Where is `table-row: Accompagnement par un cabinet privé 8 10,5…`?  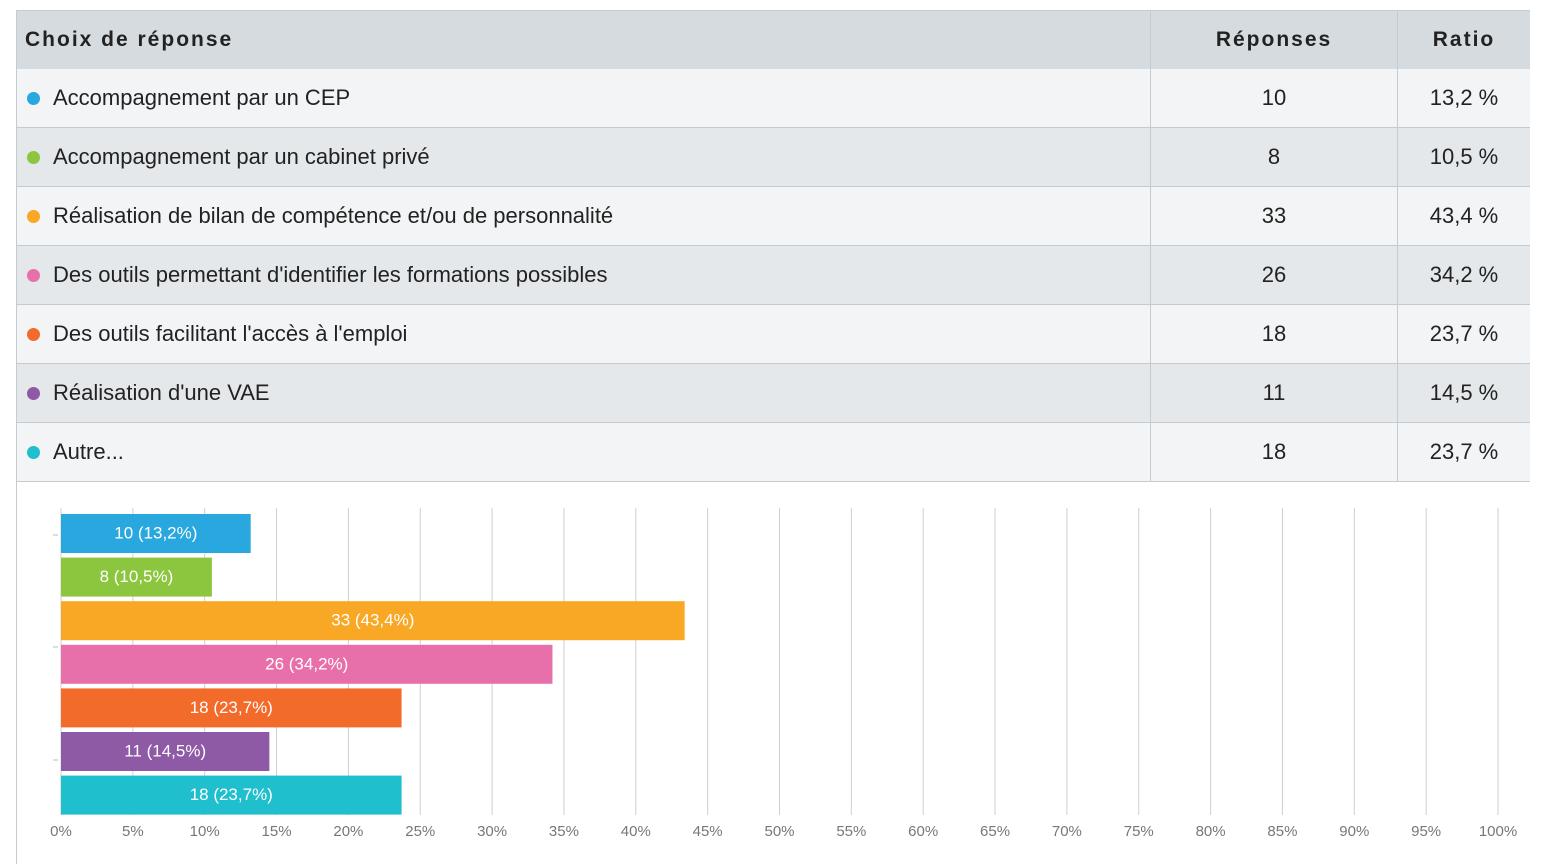
table-row: Accompagnement par un cabinet privé 8 10,5… is located at coordinates (773, 157).